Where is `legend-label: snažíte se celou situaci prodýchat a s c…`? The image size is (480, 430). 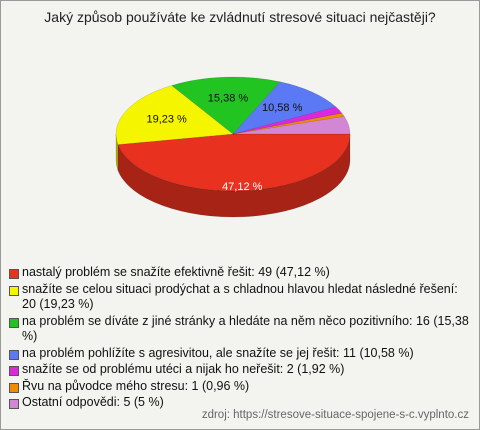
legend-label: snažíte se celou situaci prodýchat a s c… is located at coordinates (240, 296).